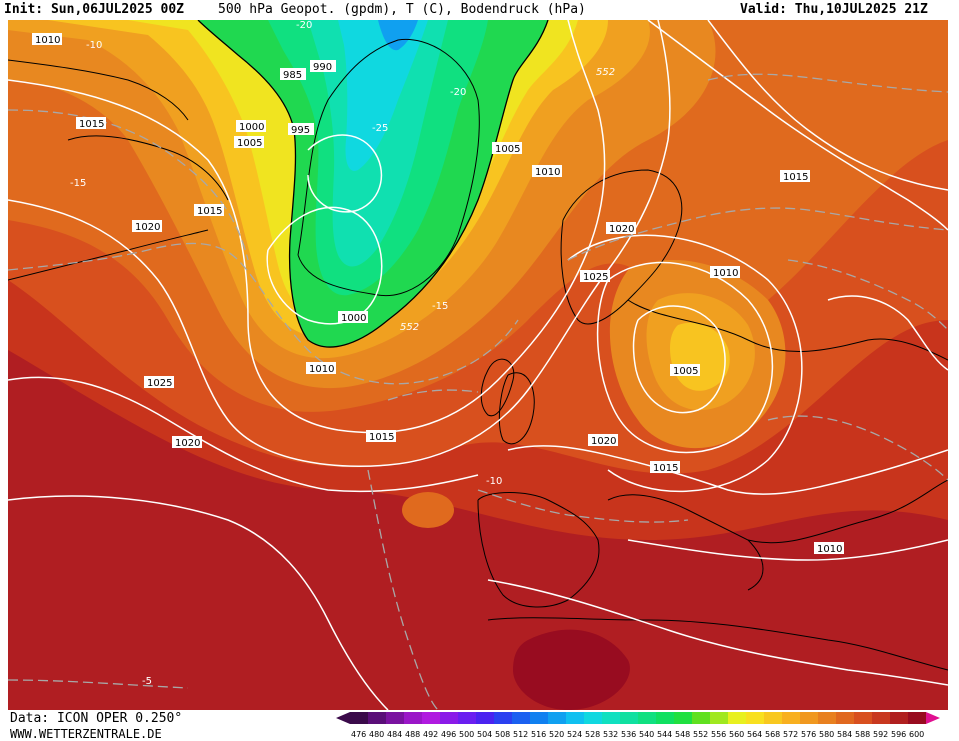 The image size is (959, 741). Describe the element at coordinates (646, 734) in the screenshot. I see `legend-tick-label: 540` at that location.